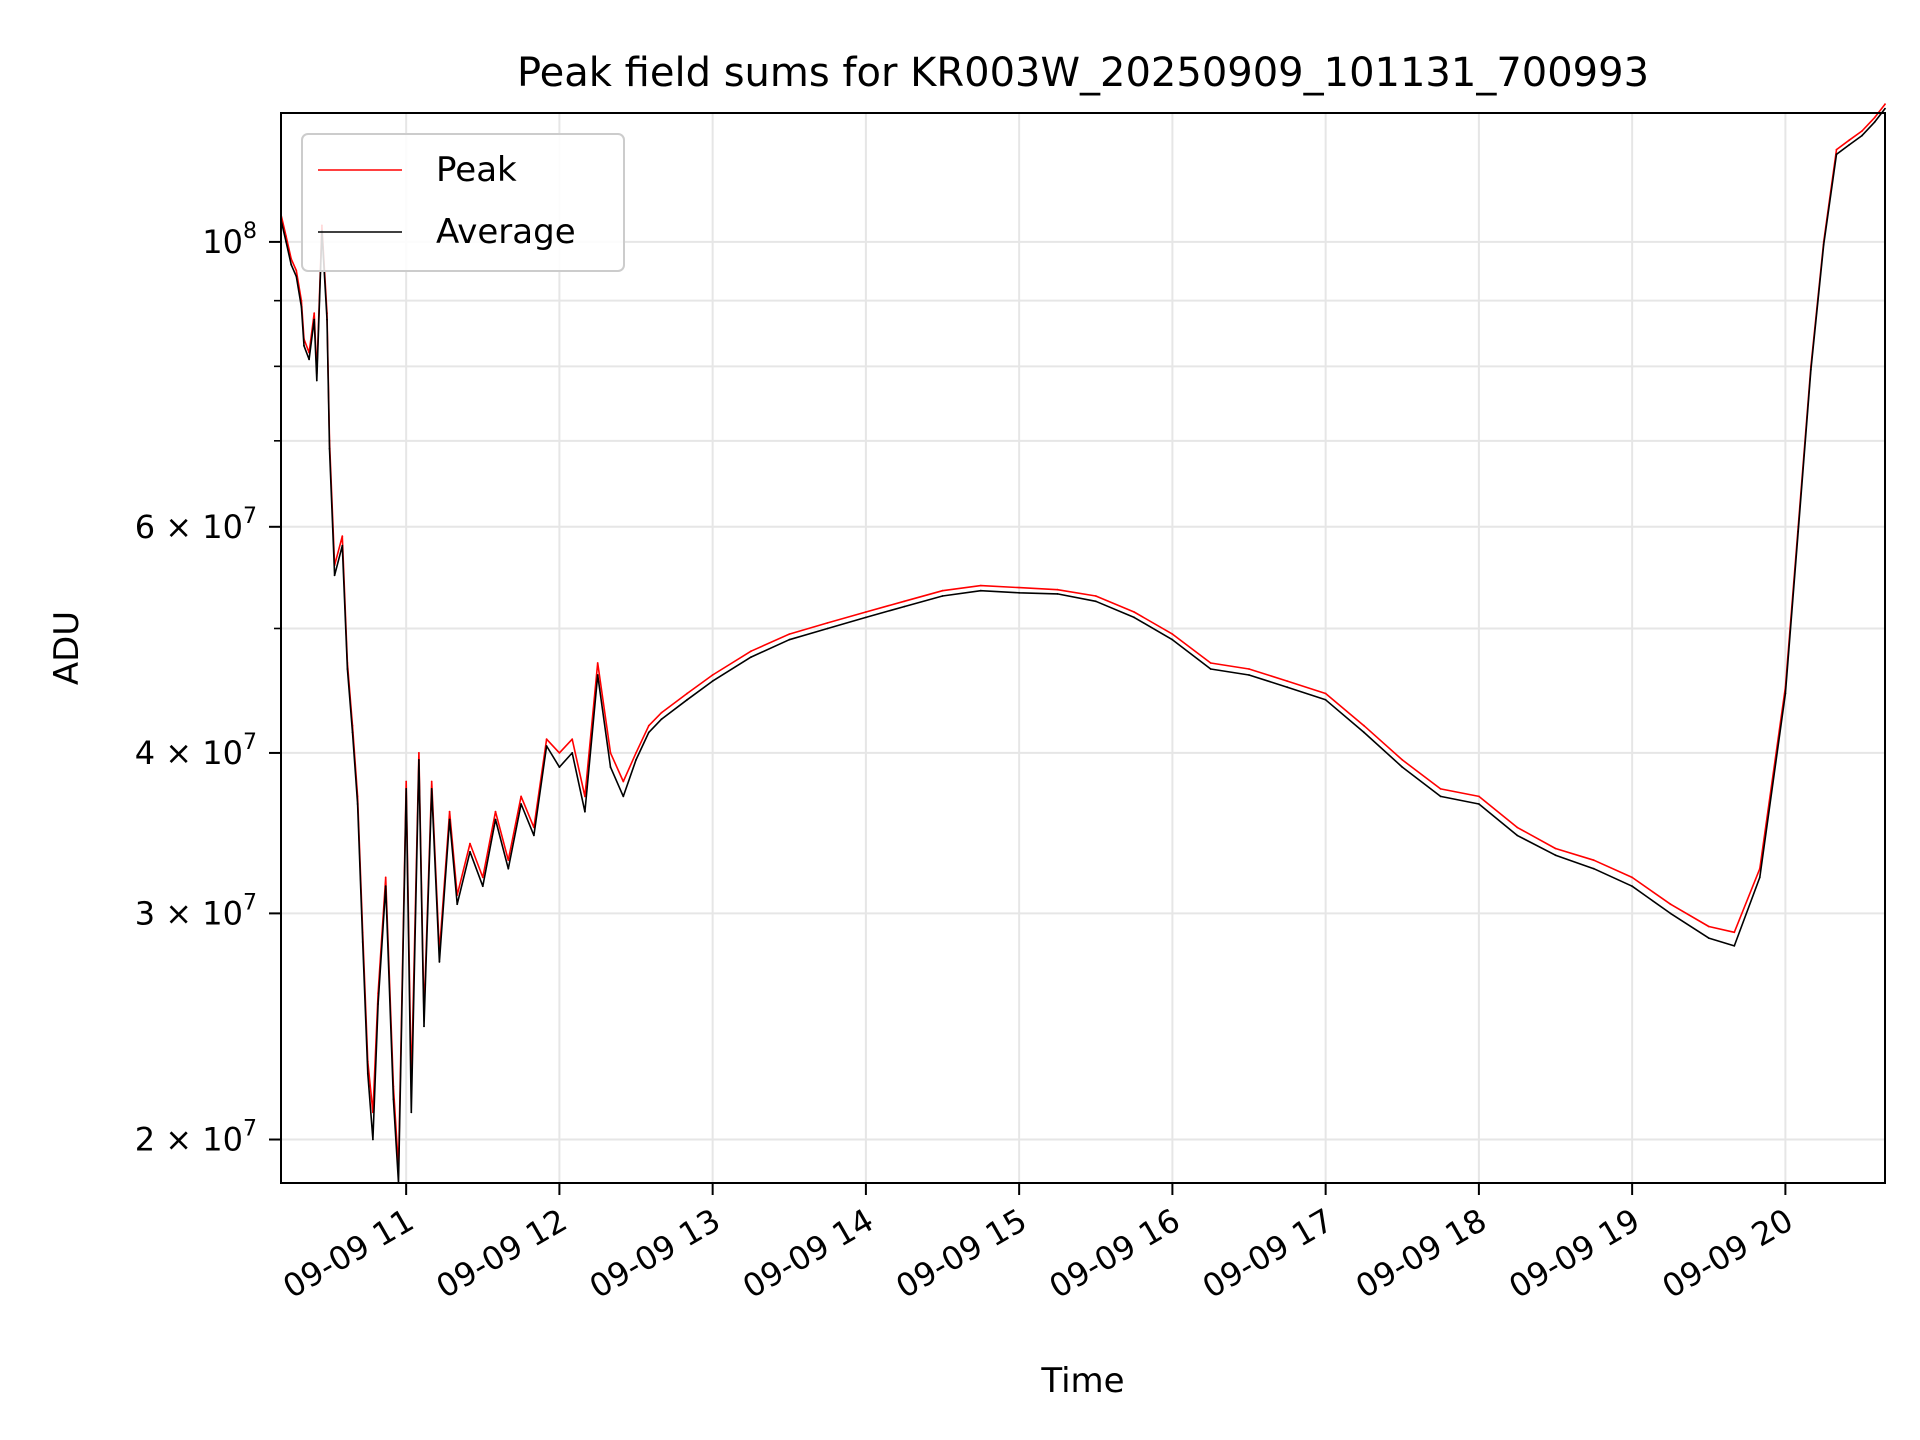 The image size is (1920, 1440). I want to click on y-tick-label: 4 × 107, so click(196, 751).